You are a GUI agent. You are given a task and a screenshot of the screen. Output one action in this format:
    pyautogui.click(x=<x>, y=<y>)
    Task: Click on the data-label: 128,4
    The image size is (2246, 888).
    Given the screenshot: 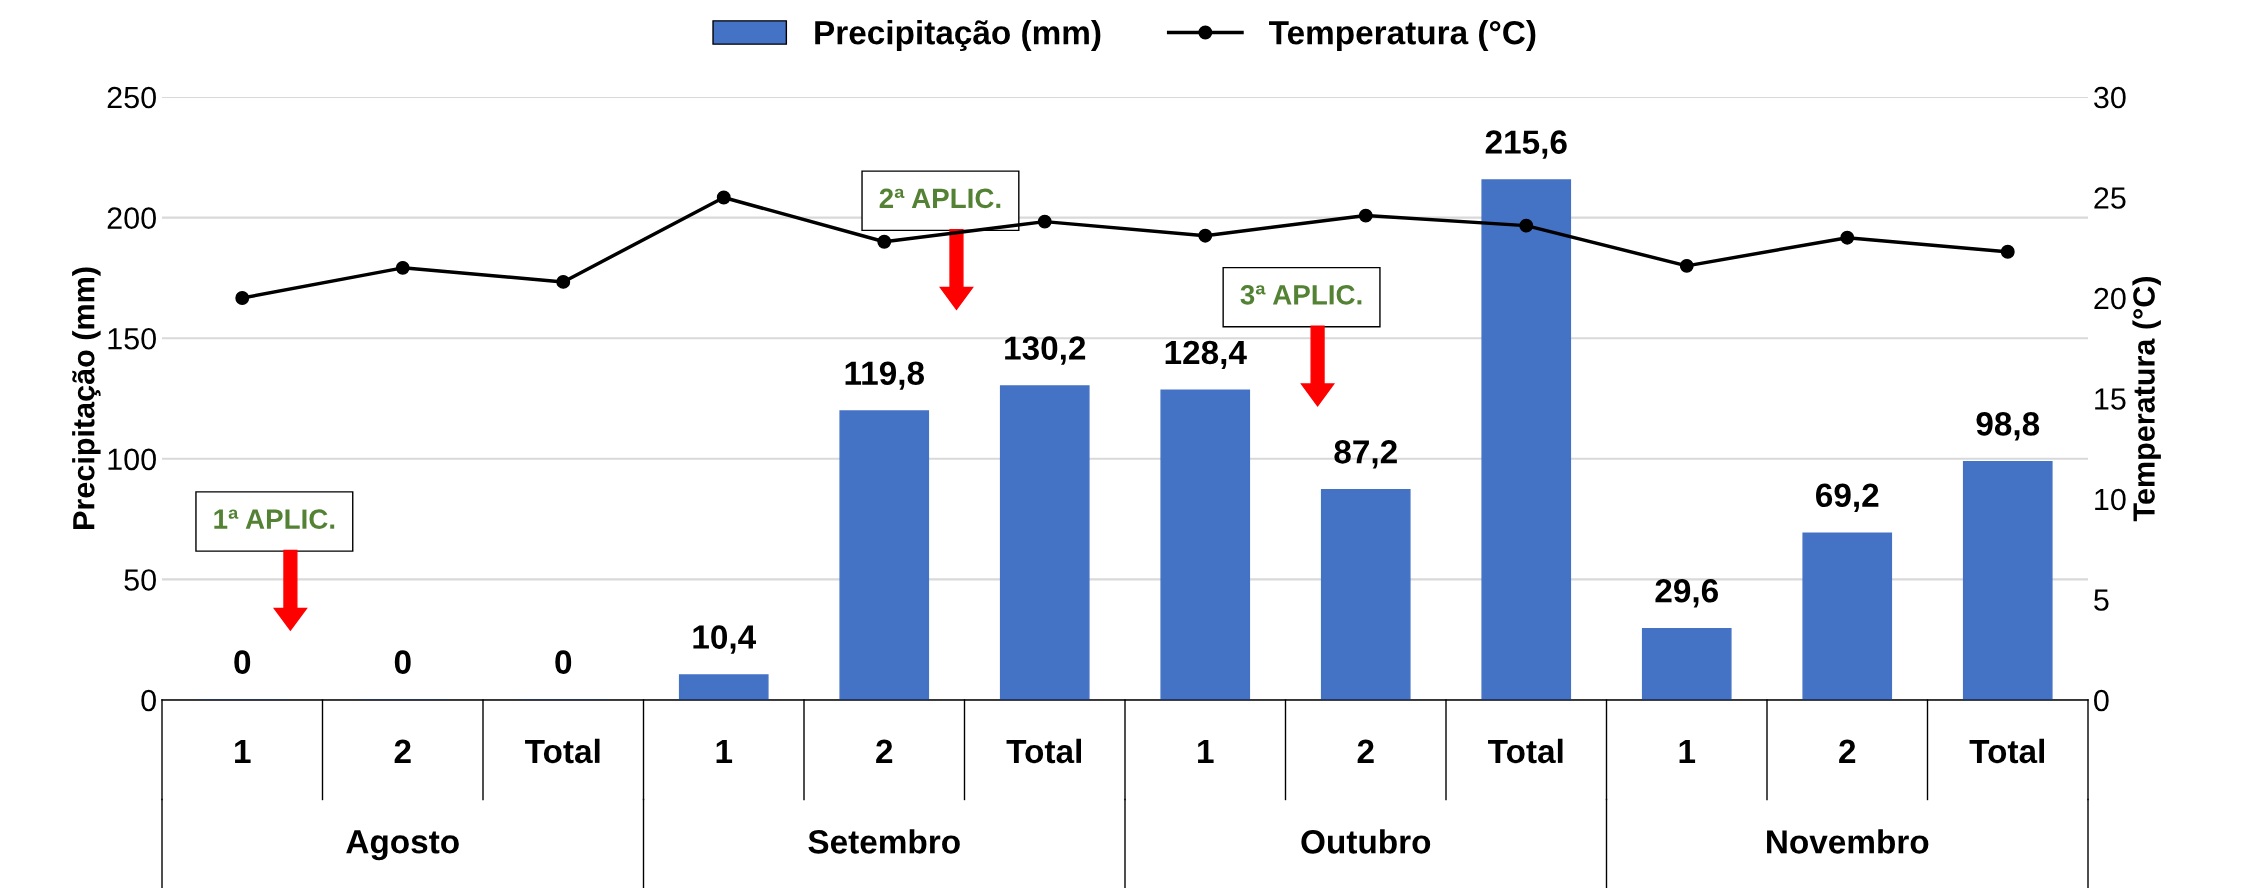 What is the action you would take?
    pyautogui.click(x=1206, y=355)
    